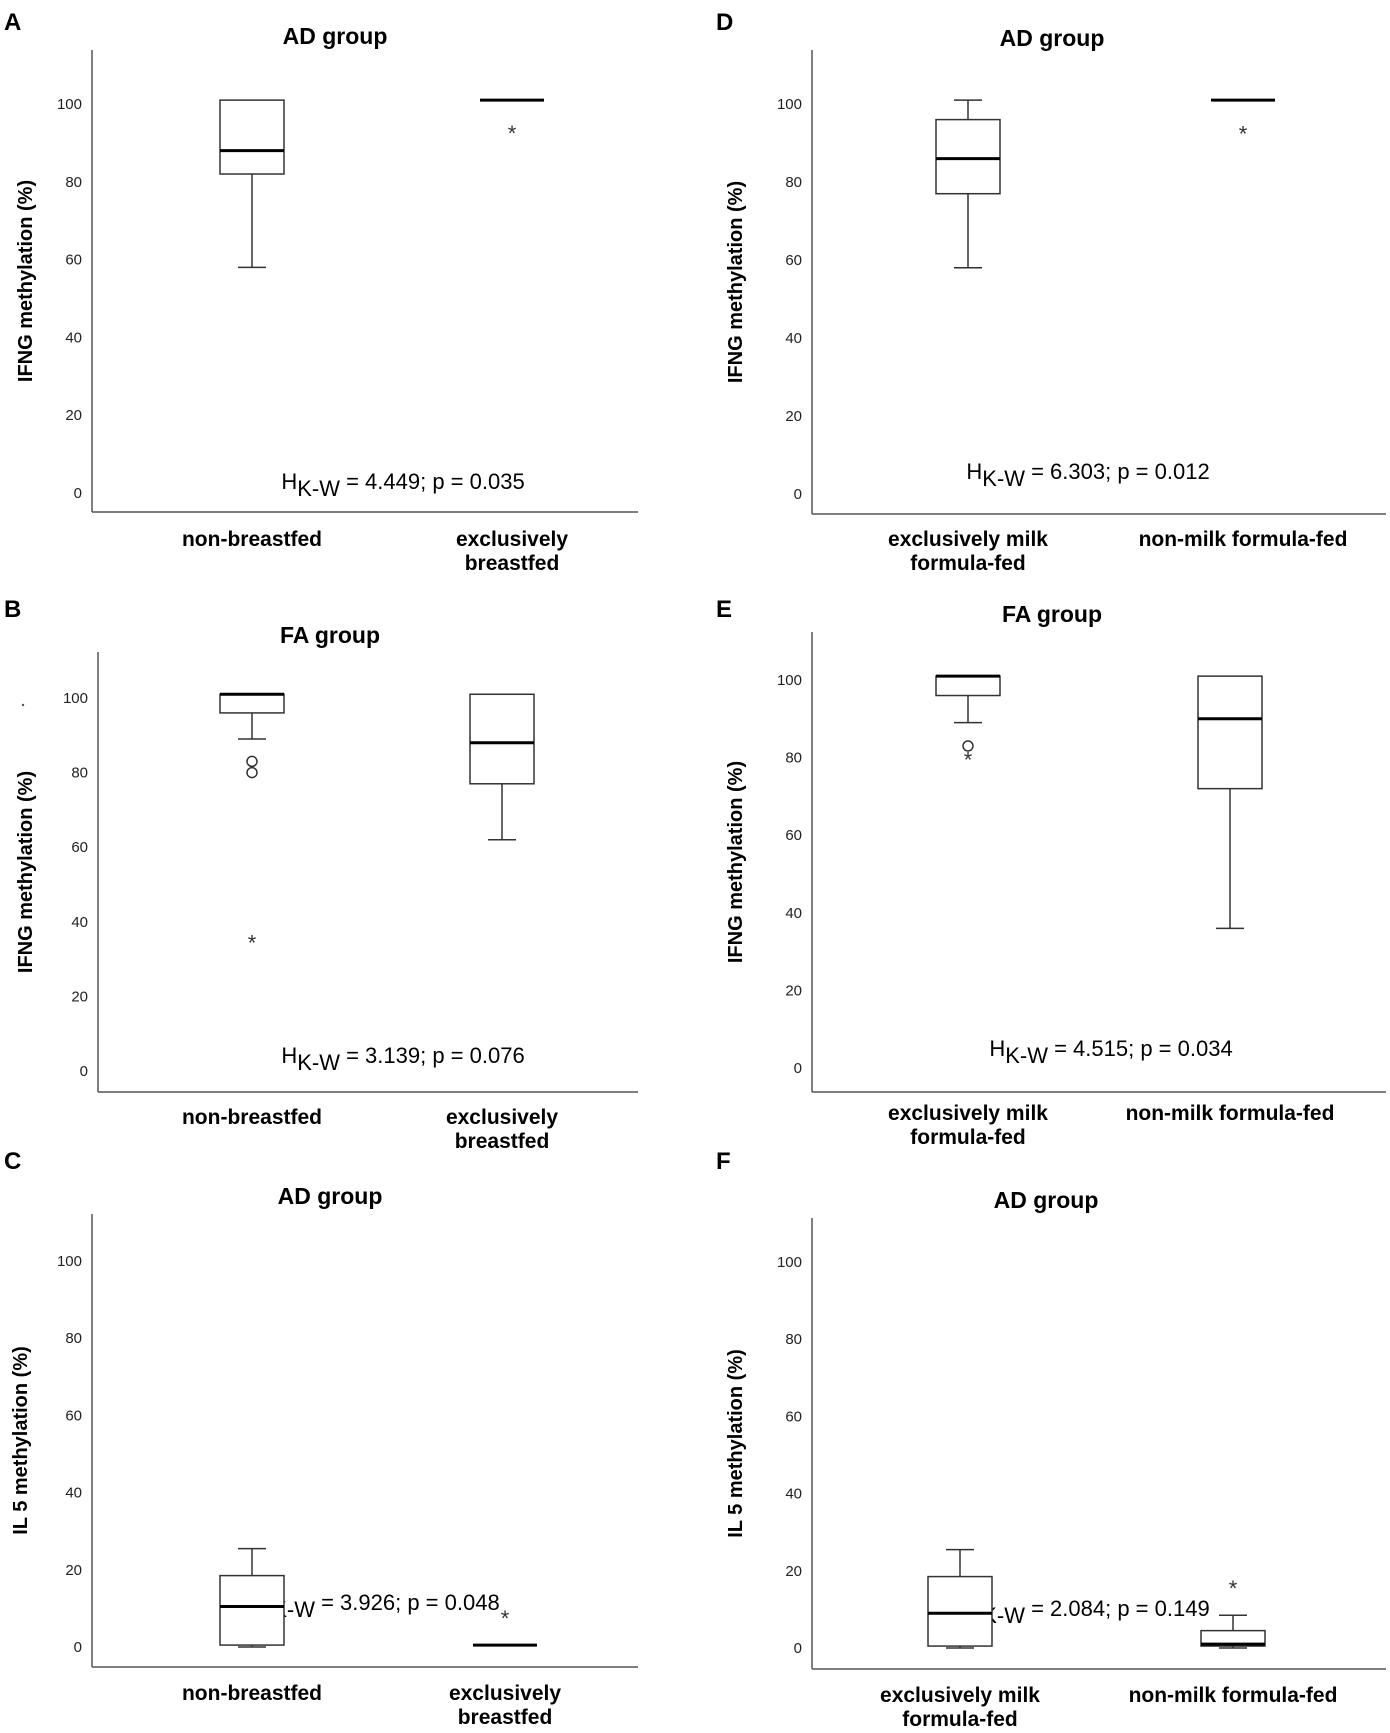 This screenshot has height=1733, width=1390. I want to click on chart-title: FA group, so click(330, 635).